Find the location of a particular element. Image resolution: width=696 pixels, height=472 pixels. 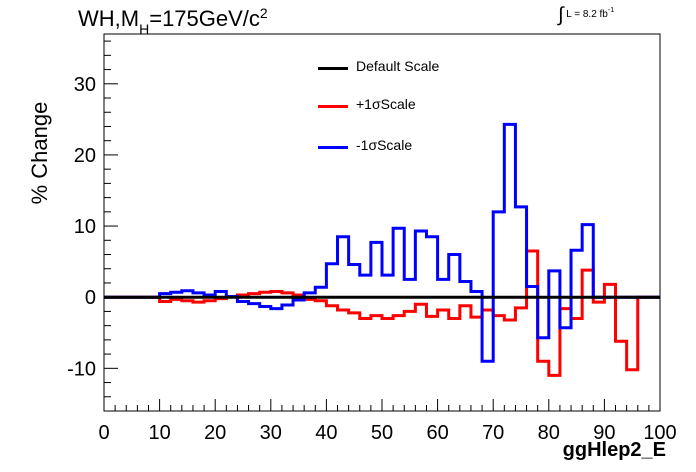

x-tick-label: 10 is located at coordinates (159, 433).